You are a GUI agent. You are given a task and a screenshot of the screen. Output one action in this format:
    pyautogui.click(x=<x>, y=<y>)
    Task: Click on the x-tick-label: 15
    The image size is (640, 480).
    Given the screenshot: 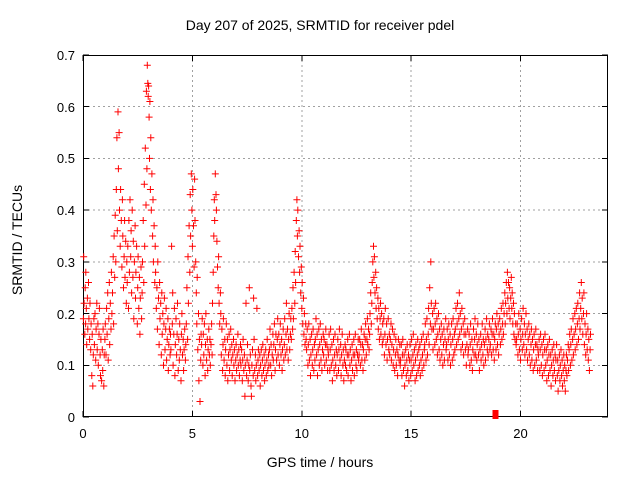 What is the action you would take?
    pyautogui.click(x=411, y=433)
    